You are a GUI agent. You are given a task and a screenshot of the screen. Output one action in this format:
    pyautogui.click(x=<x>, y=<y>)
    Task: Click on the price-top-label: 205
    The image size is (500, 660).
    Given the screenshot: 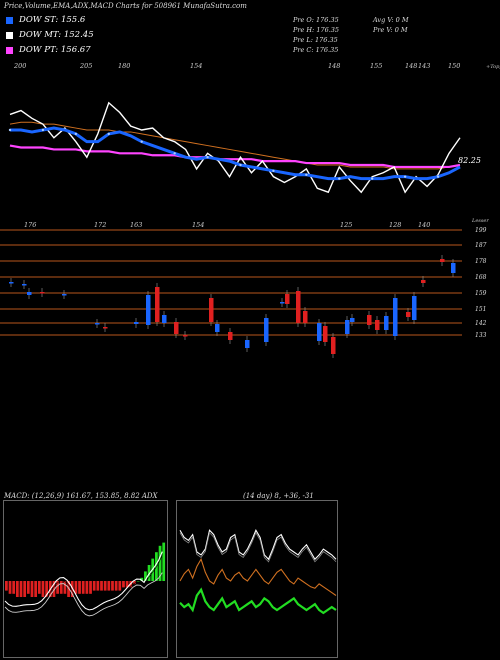 What is the action you would take?
    pyautogui.click(x=85, y=66)
    